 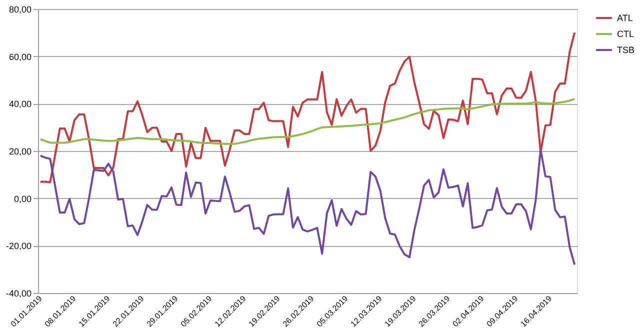 What do you see at coordinates (625, 34) in the screenshot?
I see `legend-label: CTL` at bounding box center [625, 34].